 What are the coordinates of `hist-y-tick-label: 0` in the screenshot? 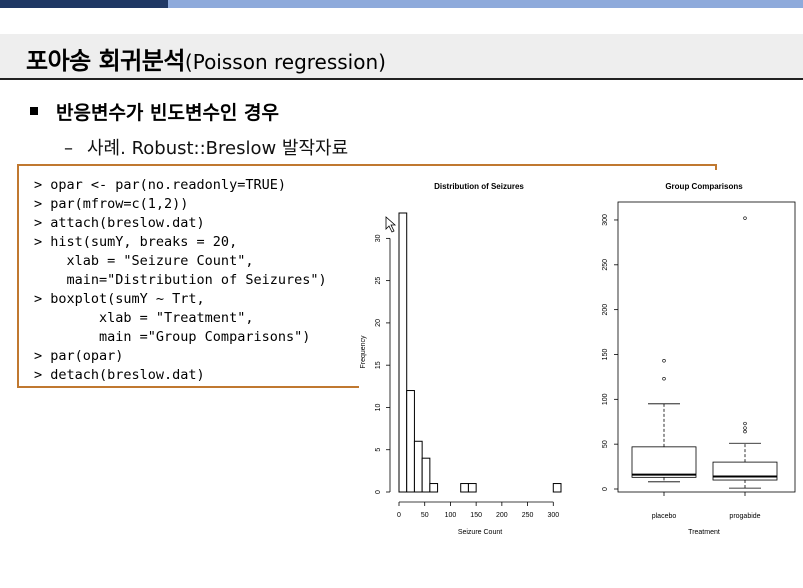 It's located at (378, 492).